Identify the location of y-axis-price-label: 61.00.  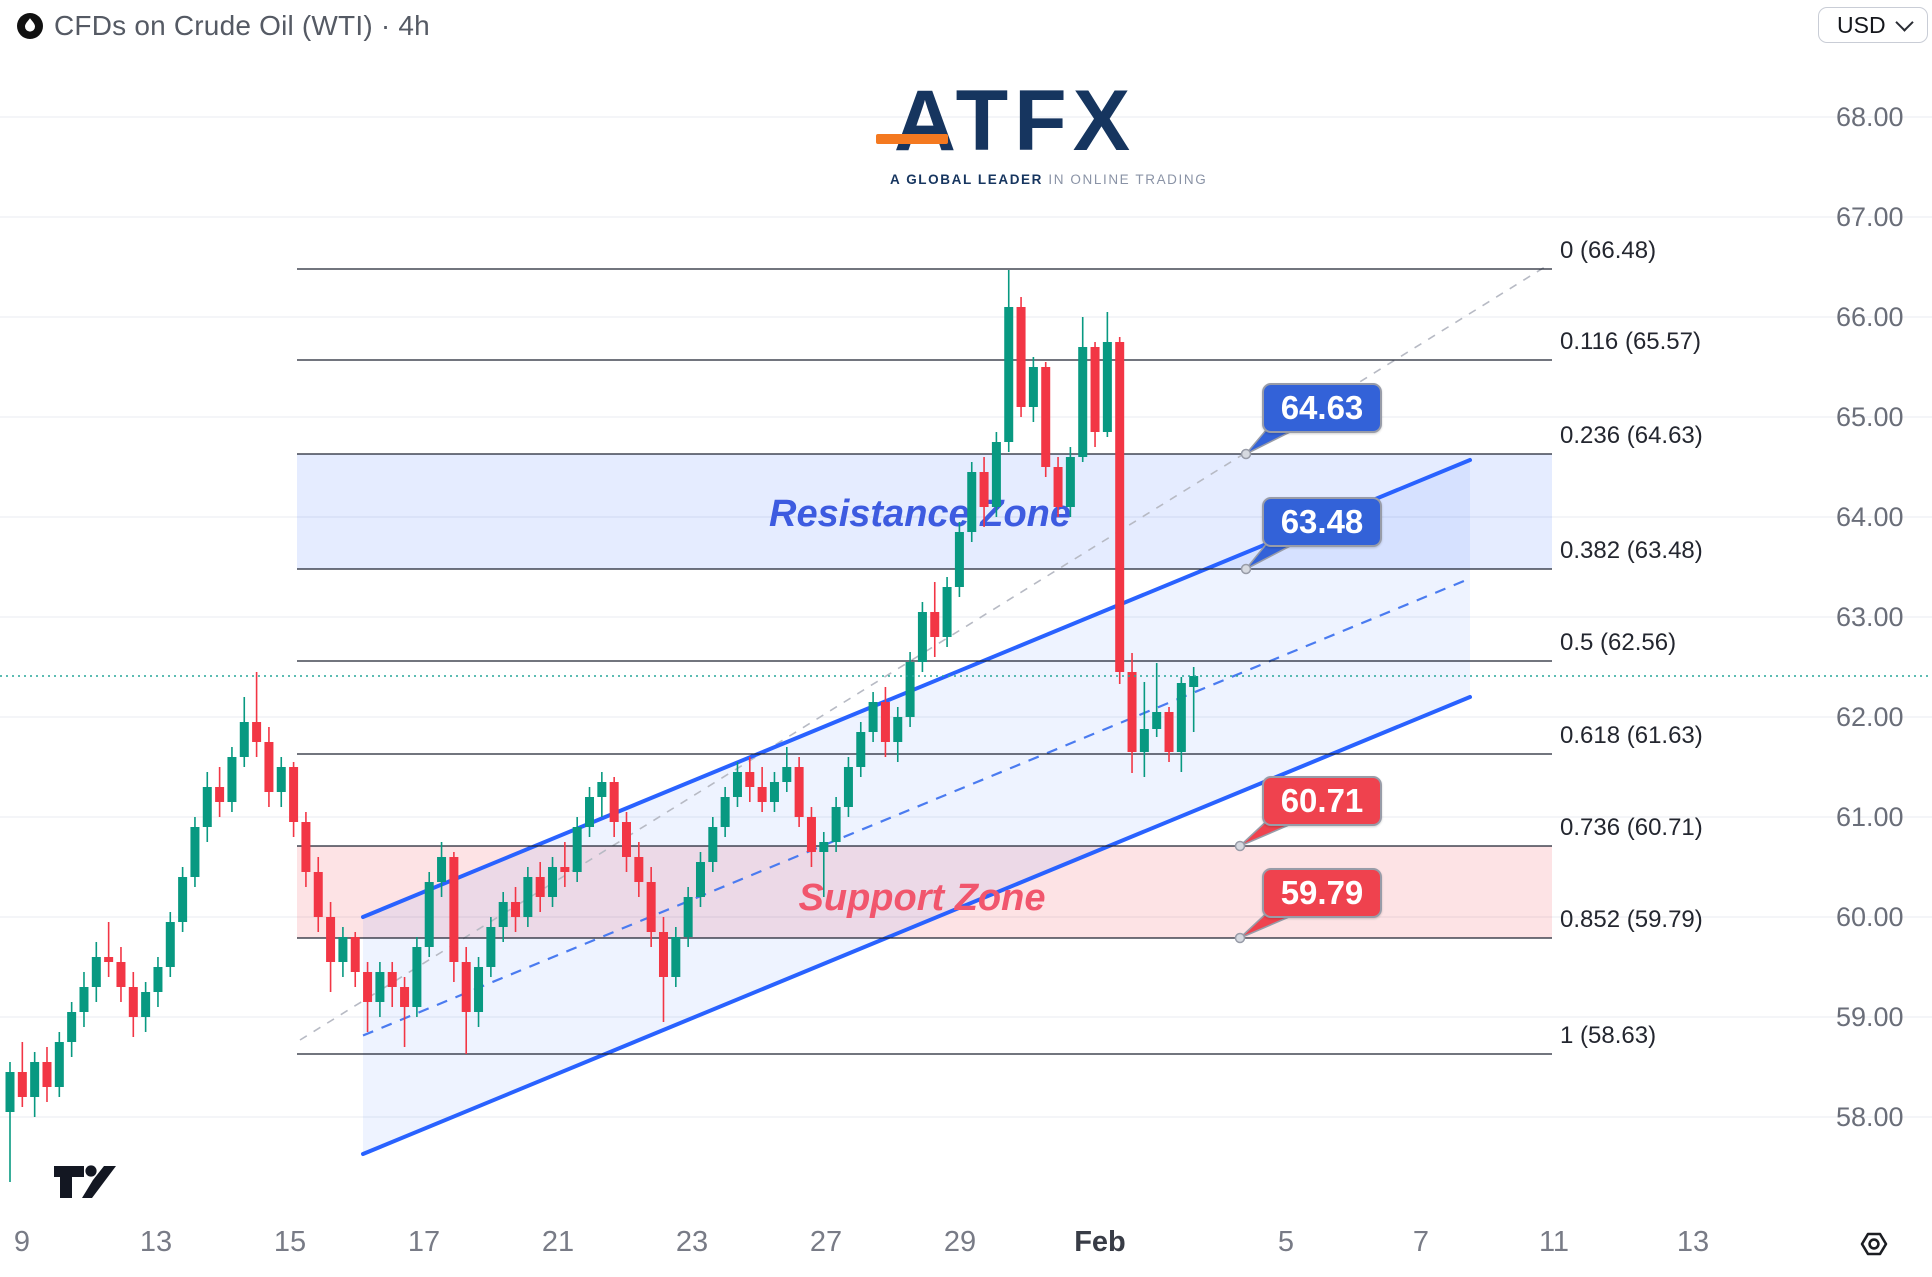
(1870, 817).